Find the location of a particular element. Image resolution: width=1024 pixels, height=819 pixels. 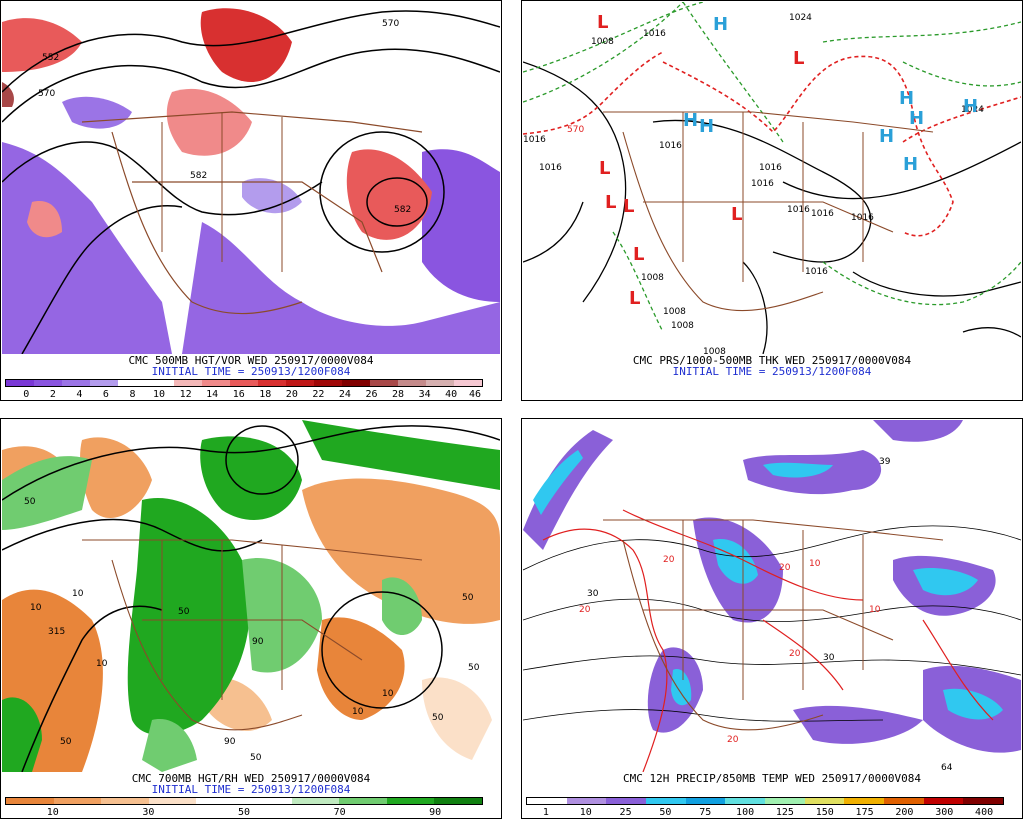

legend-label: 100 is located at coordinates (745, 812).